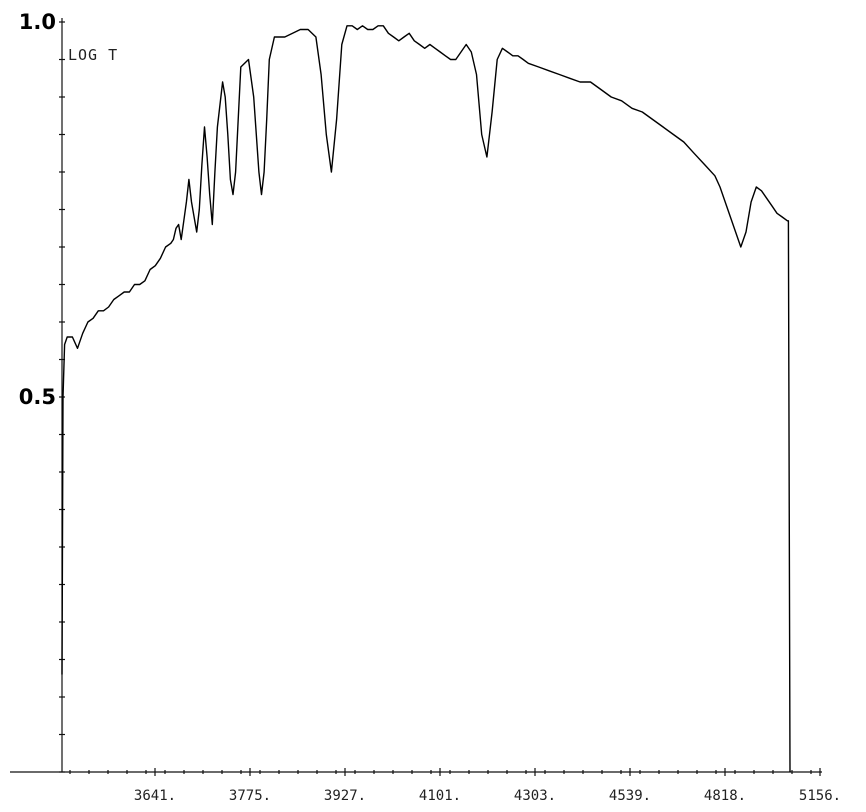  What do you see at coordinates (345, 796) in the screenshot?
I see `x-tick-label: 3927.` at bounding box center [345, 796].